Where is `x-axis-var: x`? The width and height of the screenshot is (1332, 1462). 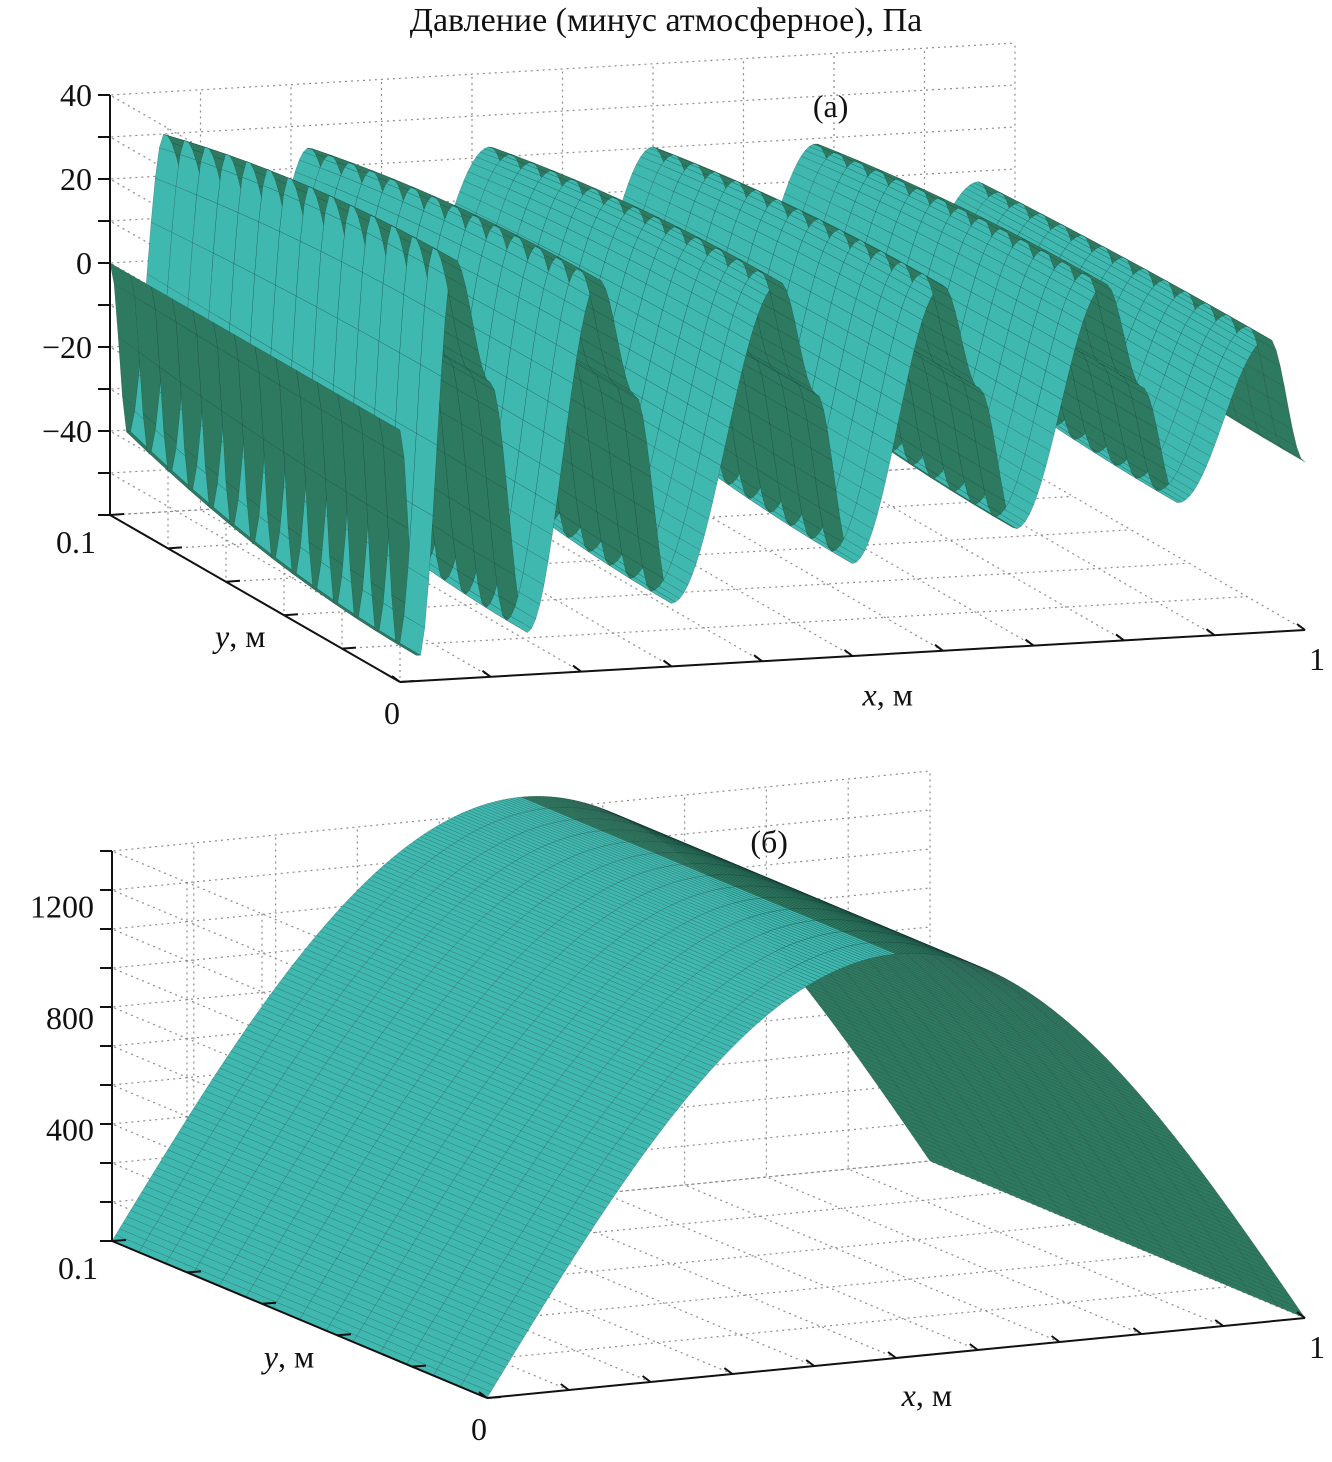 x-axis-var: x is located at coordinates (869, 694).